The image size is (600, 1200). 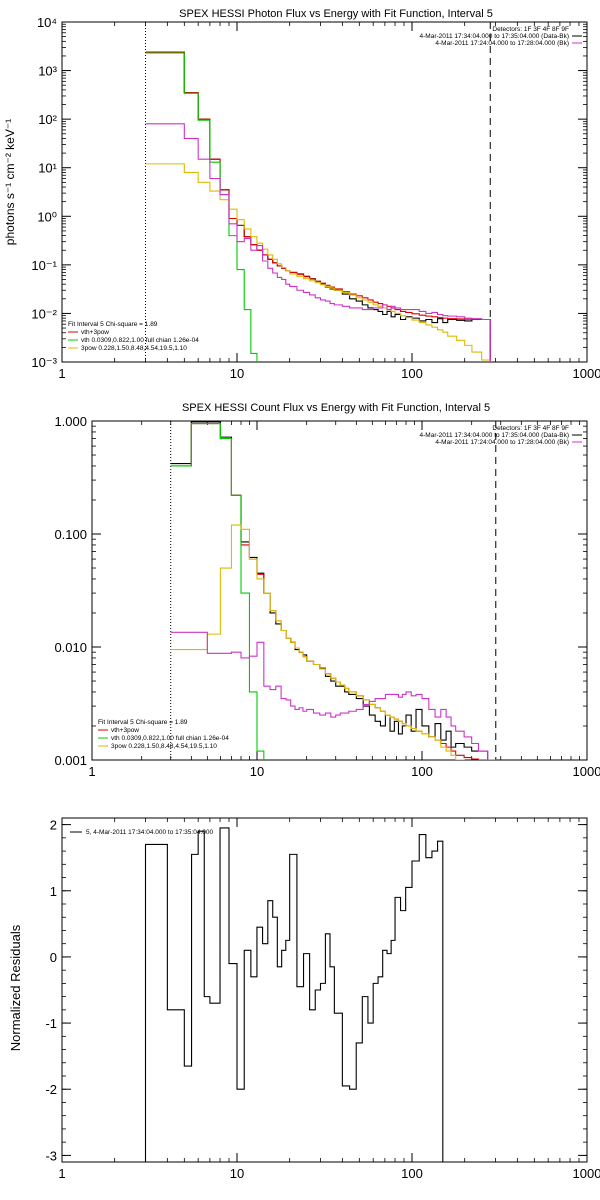 What do you see at coordinates (47, 22) in the screenshot?
I see `y-tick-label: 10⁴` at bounding box center [47, 22].